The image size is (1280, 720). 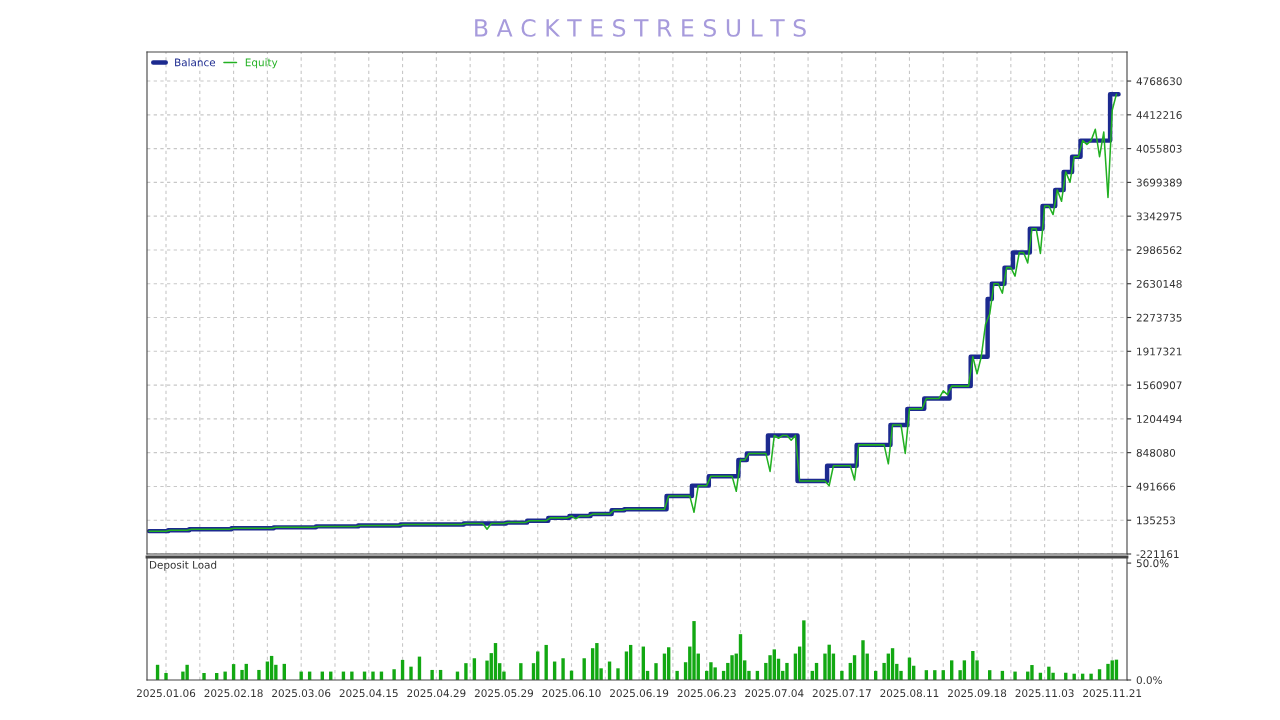 I want to click on x-tick-label: 2025.01.06, so click(x=166, y=693).